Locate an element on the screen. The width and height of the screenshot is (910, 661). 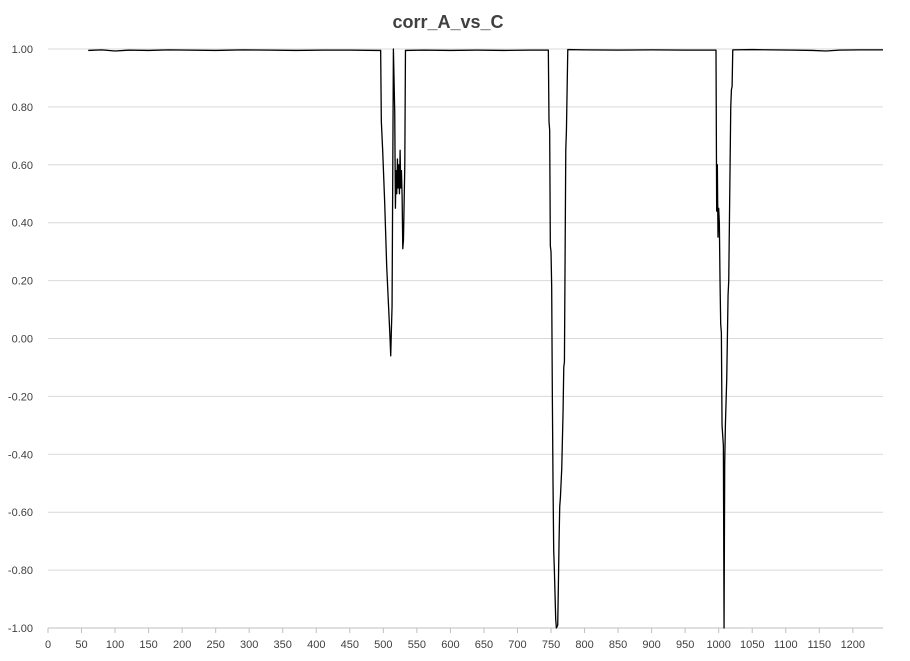
y-tick-label: 1.00 is located at coordinates (22, 50).